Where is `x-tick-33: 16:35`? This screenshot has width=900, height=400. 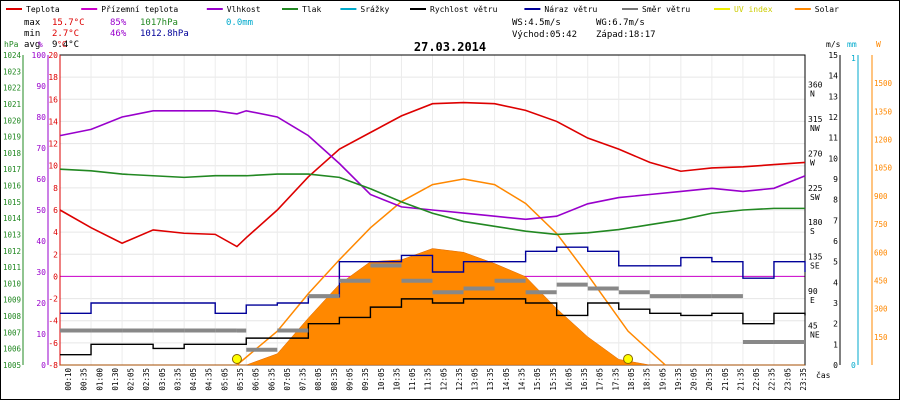 x-tick-33: 16:35 is located at coordinates (584, 379).